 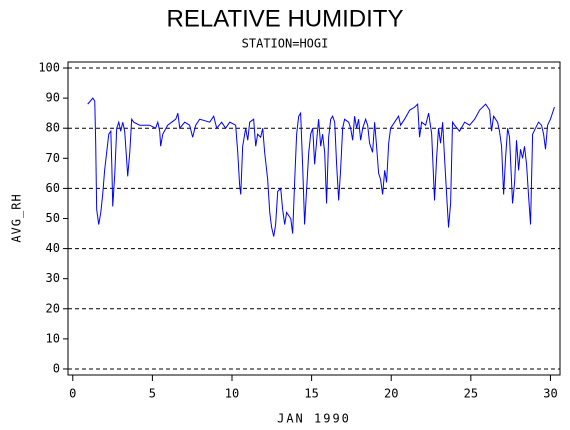 I want to click on y-tick-label: 70, so click(x=53, y=158).